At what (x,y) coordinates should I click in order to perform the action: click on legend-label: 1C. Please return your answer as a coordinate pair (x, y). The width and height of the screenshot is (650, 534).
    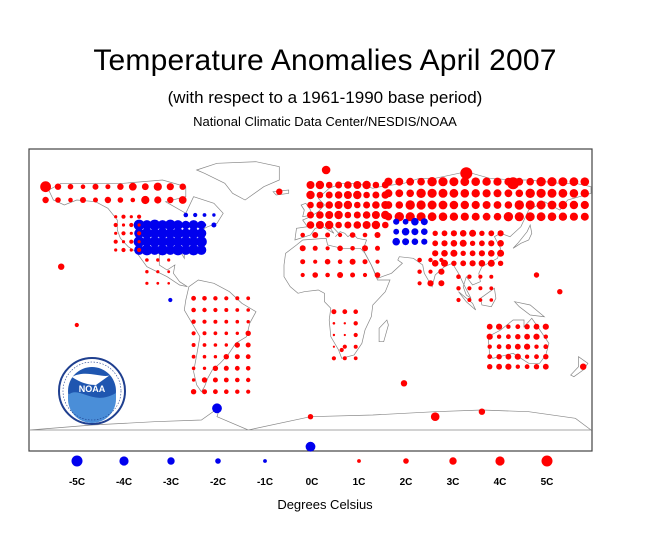
    Looking at the image, I should click on (359, 482).